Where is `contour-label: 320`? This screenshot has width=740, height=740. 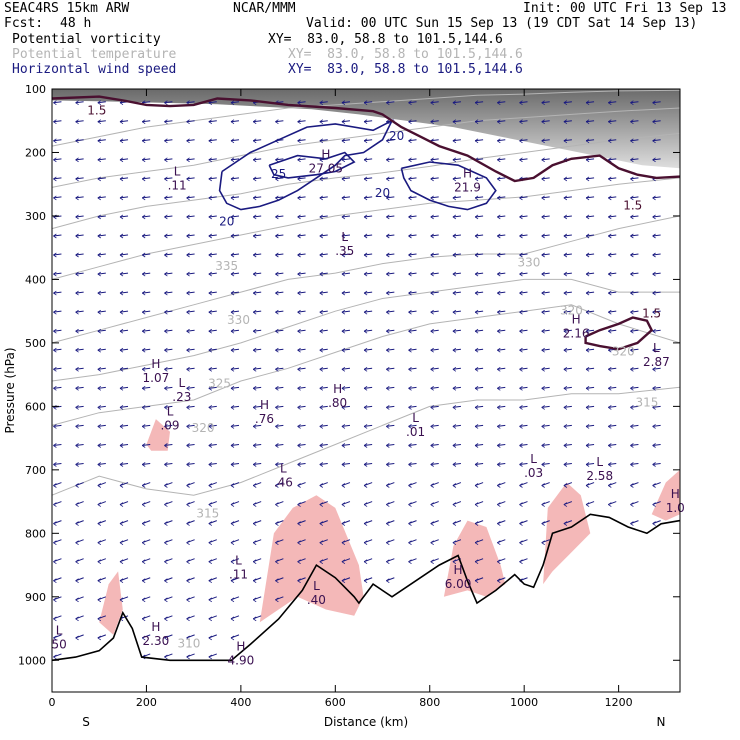 contour-label: 320 is located at coordinates (623, 352).